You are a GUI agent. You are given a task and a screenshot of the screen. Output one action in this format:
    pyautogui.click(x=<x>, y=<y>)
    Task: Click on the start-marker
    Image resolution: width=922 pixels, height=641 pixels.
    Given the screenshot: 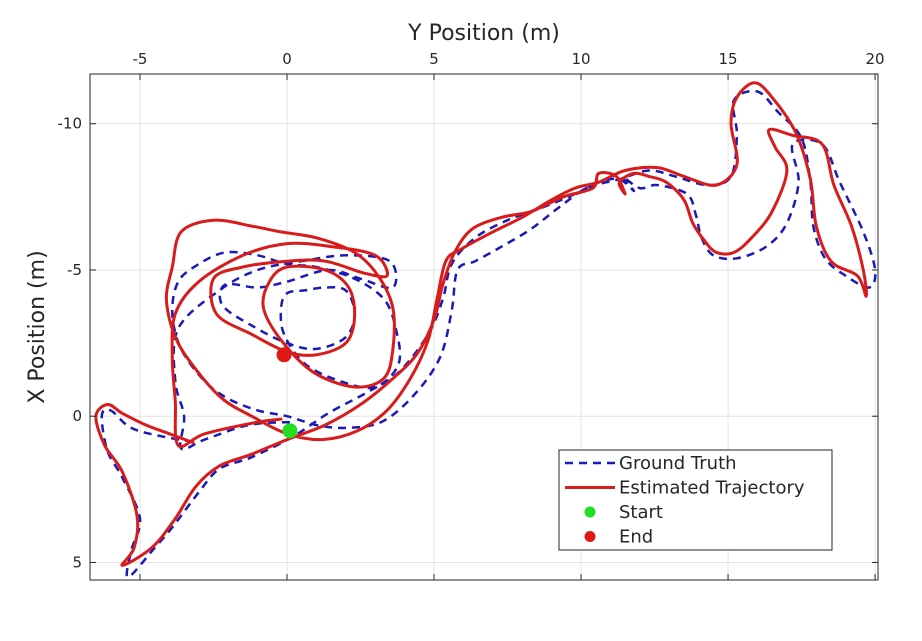 What is the action you would take?
    pyautogui.click(x=290, y=431)
    